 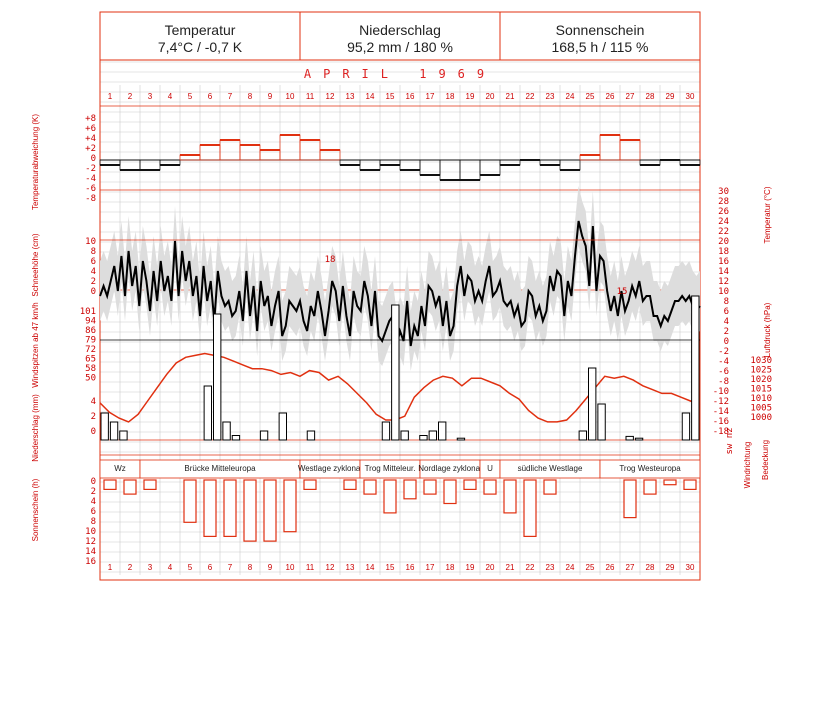 What do you see at coordinates (650, 96) in the screenshot?
I see `day-label-top: 28` at bounding box center [650, 96].